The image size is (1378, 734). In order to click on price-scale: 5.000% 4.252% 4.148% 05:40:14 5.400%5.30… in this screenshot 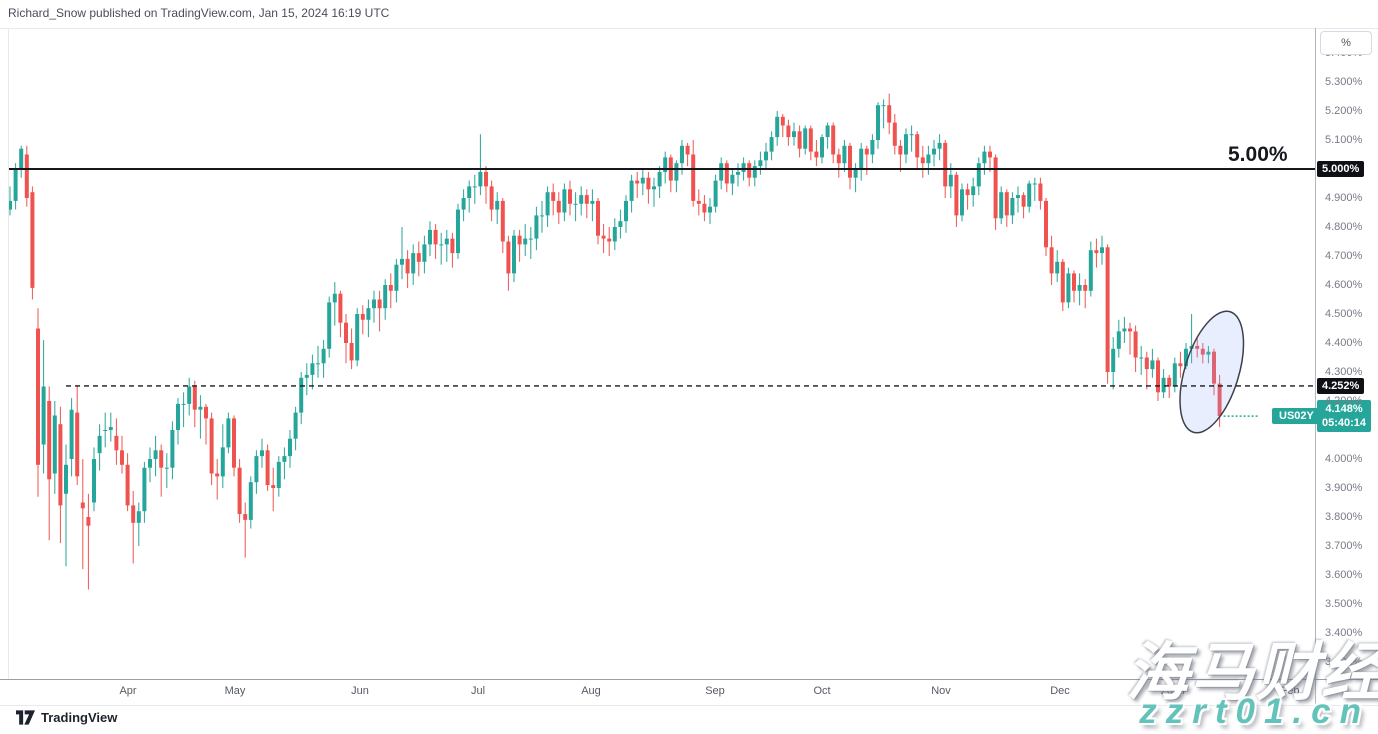, I will do `click(1347, 353)`.